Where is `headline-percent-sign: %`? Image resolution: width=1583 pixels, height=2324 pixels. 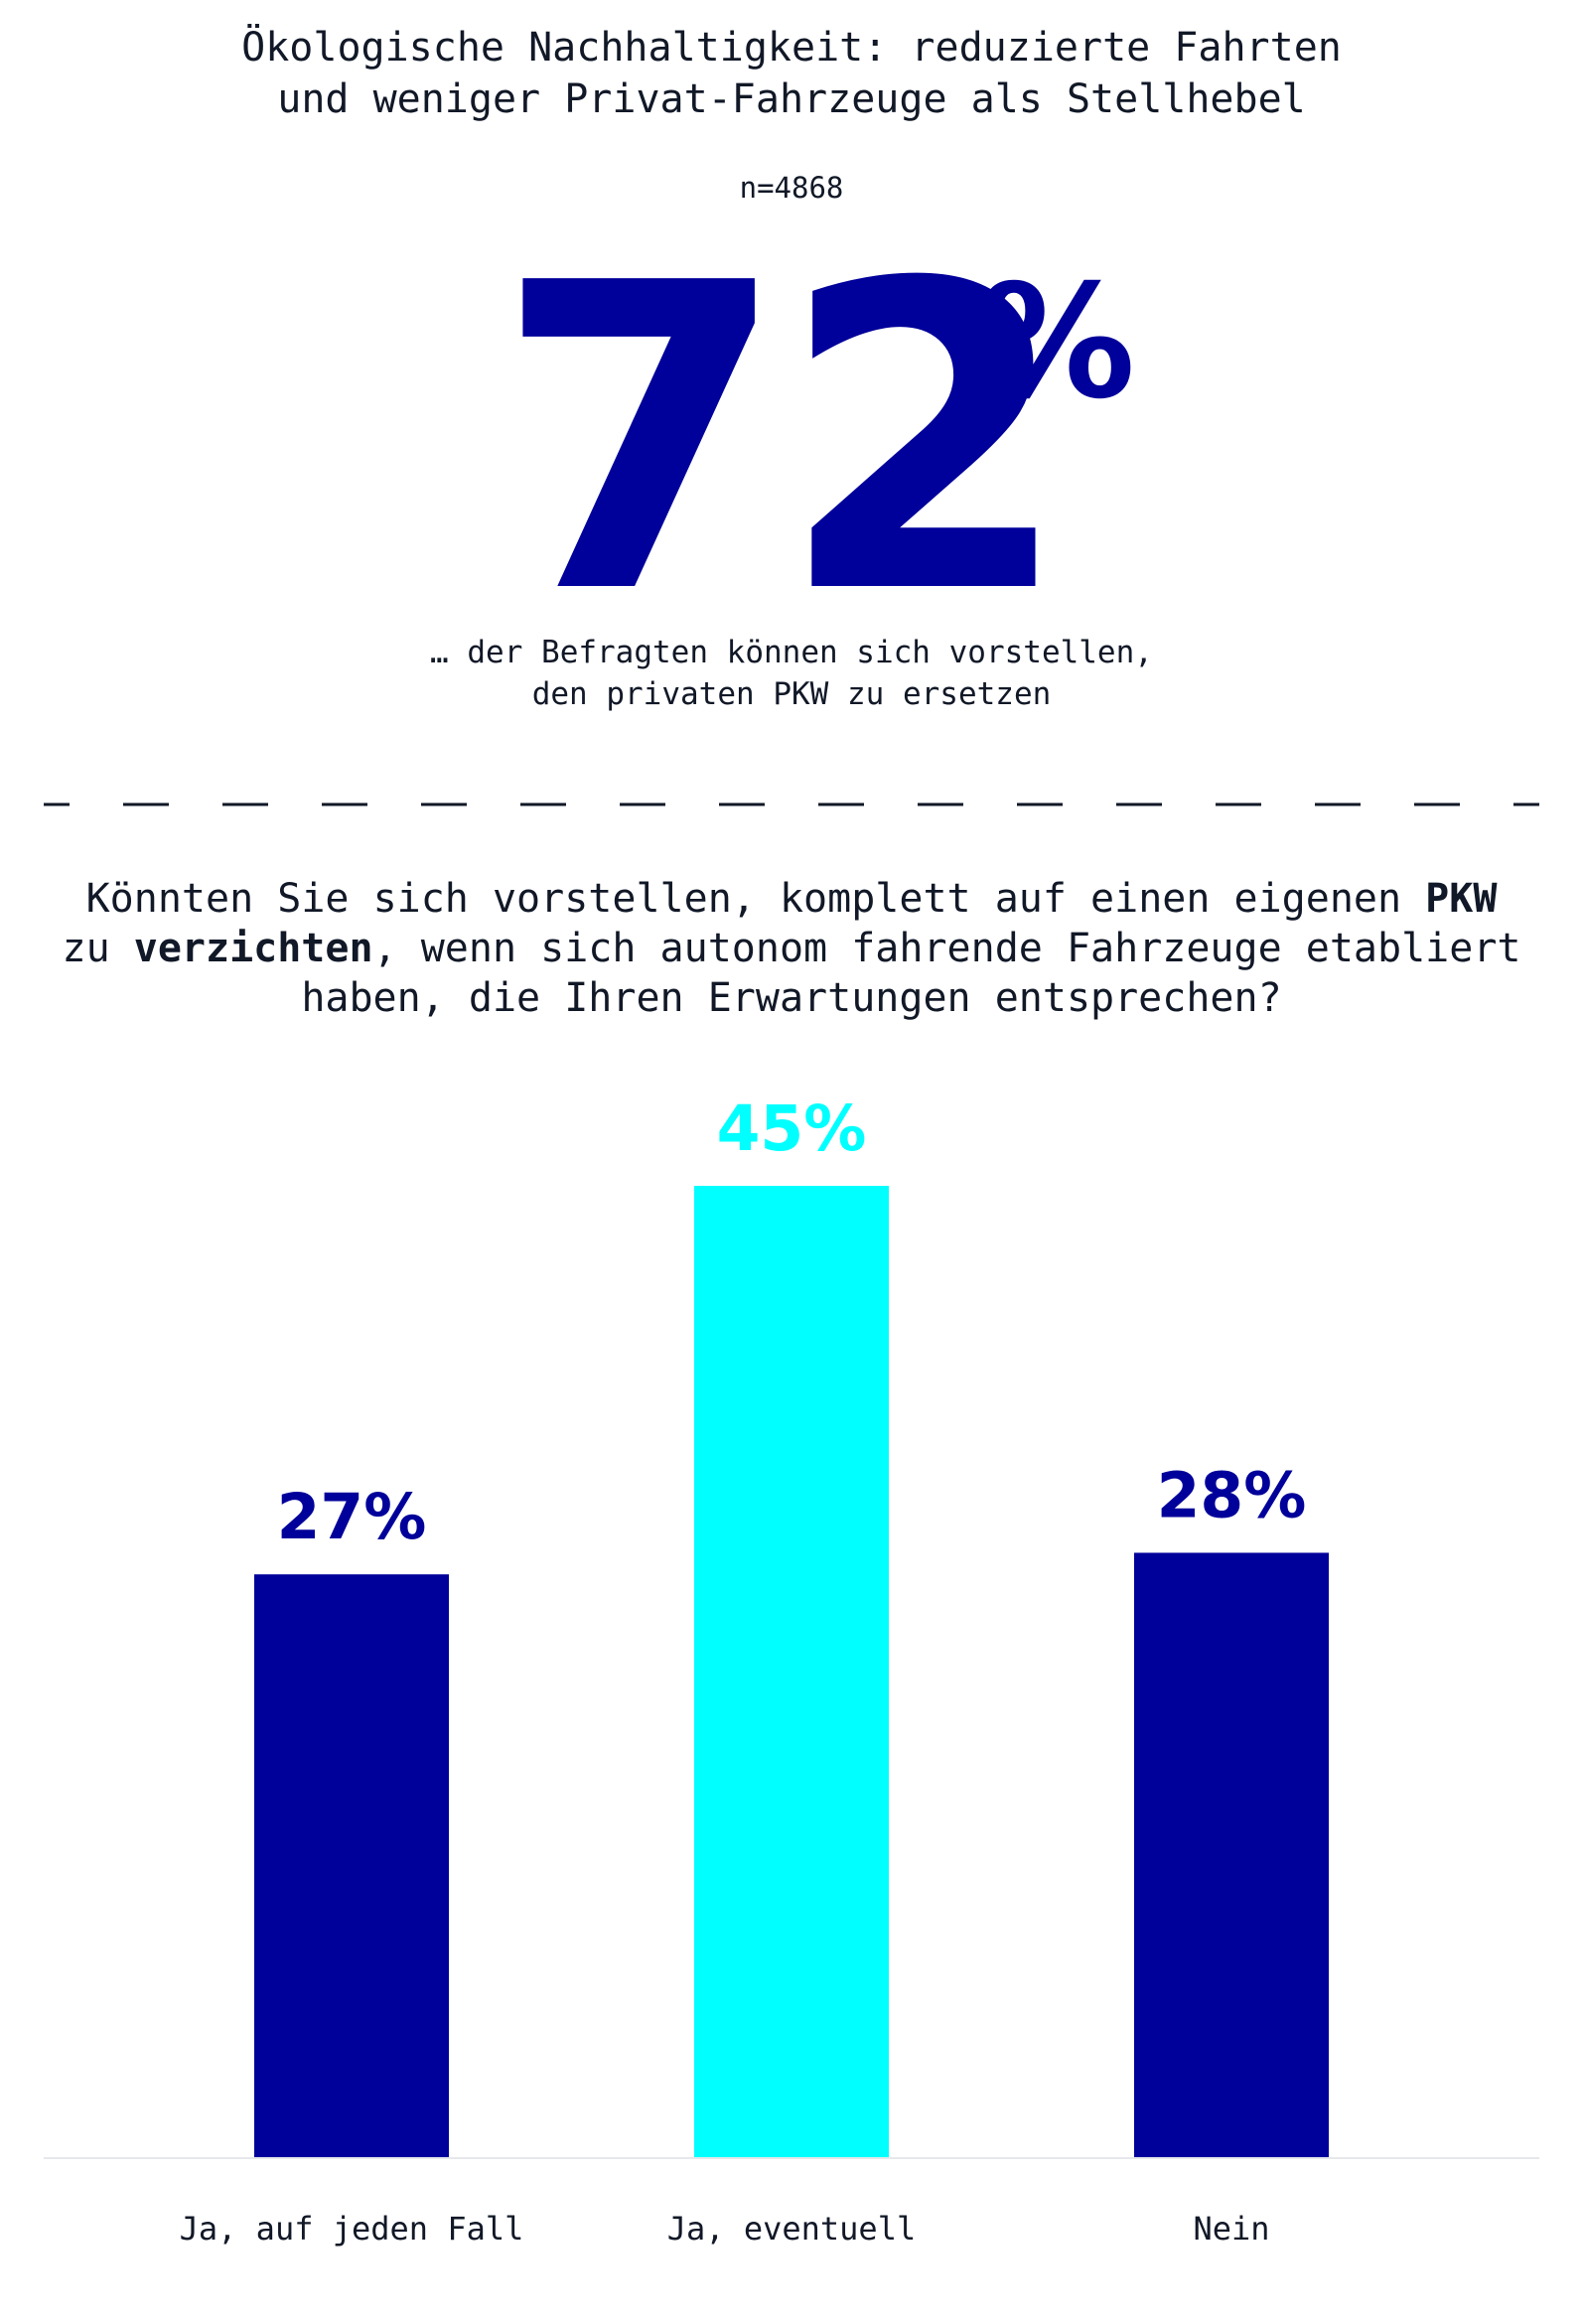 headline-percent-sign: % is located at coordinates (1057, 342).